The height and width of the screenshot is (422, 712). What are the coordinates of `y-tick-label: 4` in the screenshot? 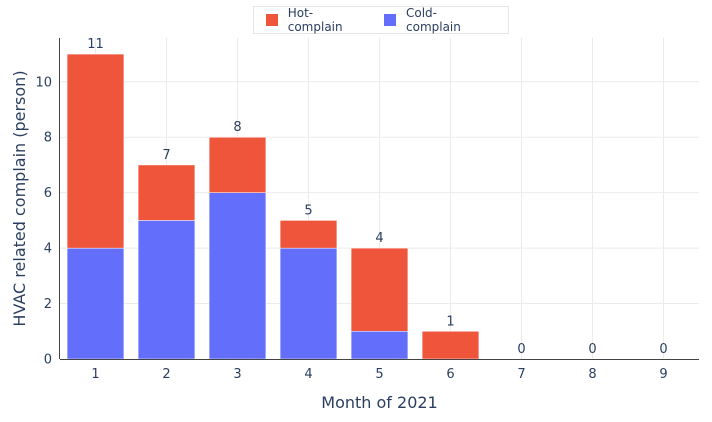 It's located at (48, 249).